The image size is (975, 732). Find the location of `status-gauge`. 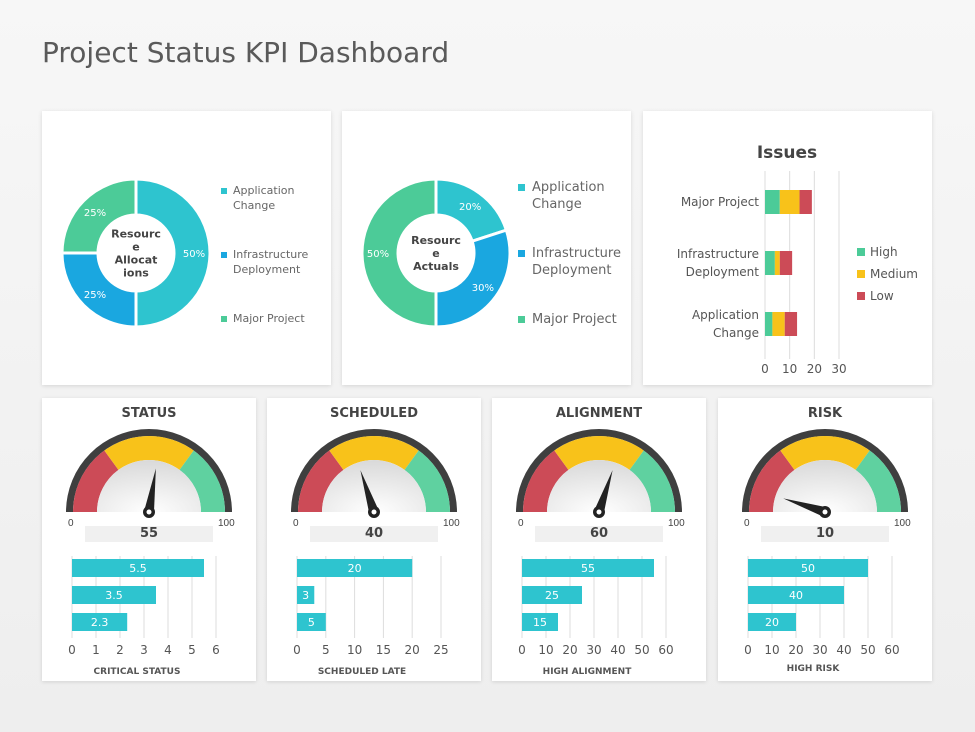

status-gauge is located at coordinates (149, 473).